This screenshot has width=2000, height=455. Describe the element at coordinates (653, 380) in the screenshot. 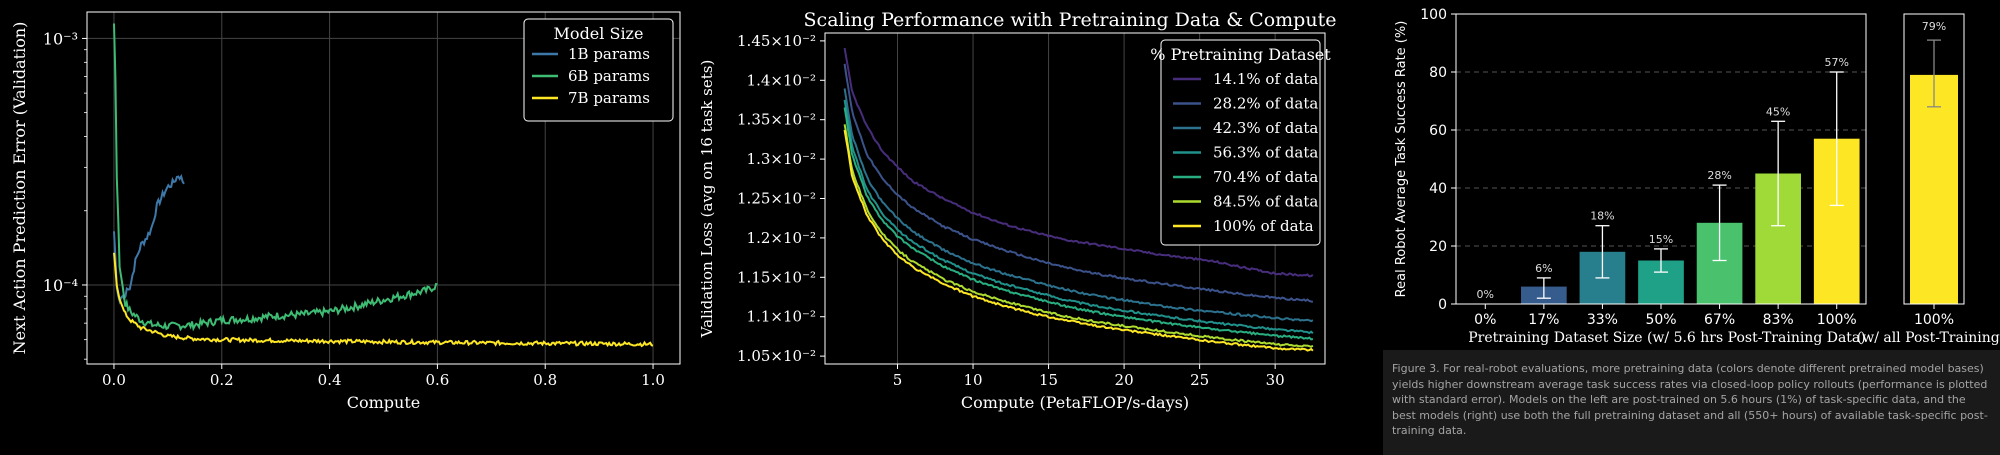

I see `x-tick-label: 1.0` at that location.